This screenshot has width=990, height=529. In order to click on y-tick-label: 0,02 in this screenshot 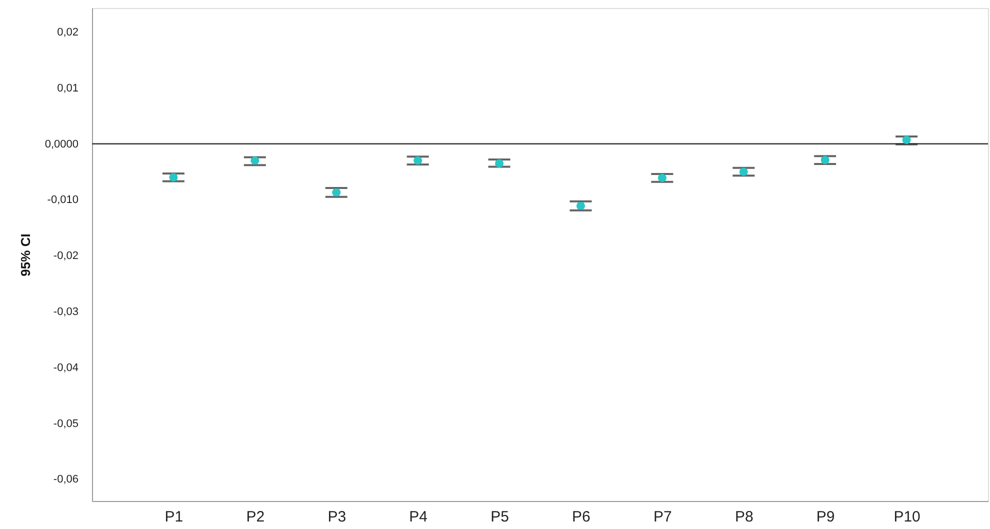, I will do `click(67, 32)`.